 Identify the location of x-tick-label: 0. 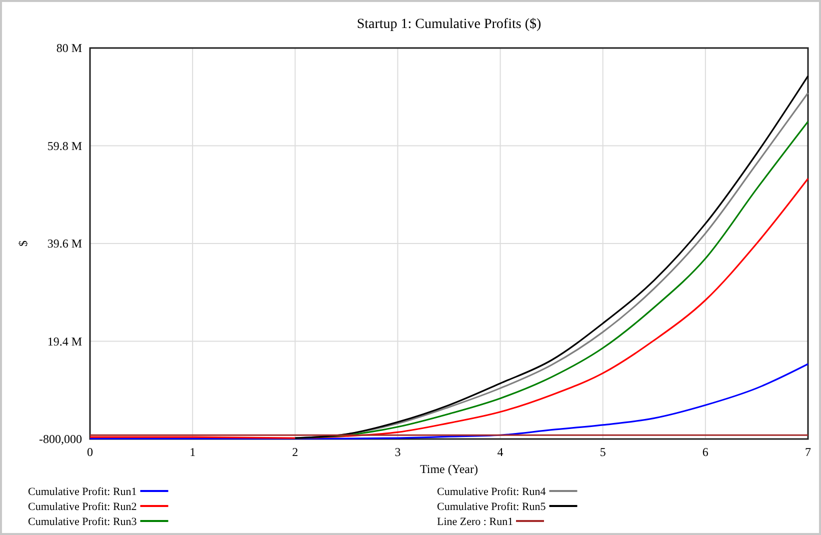
(90, 452).